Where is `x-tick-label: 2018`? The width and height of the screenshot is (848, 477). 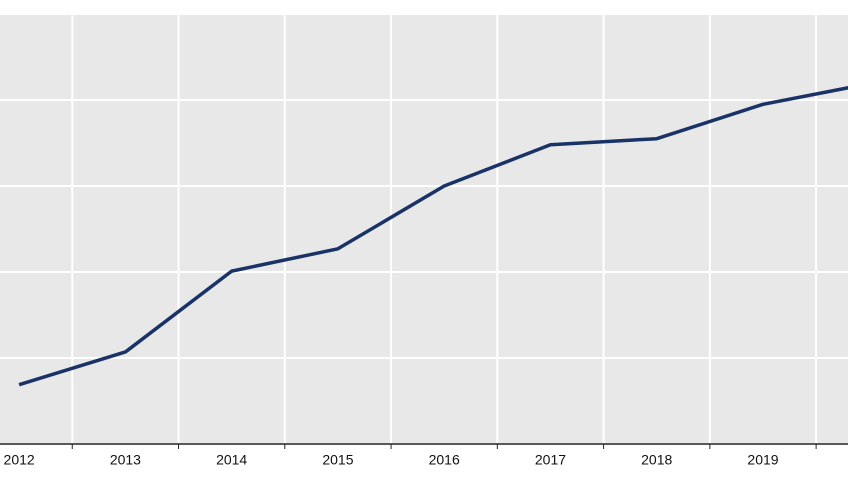 x-tick-label: 2018 is located at coordinates (656, 460).